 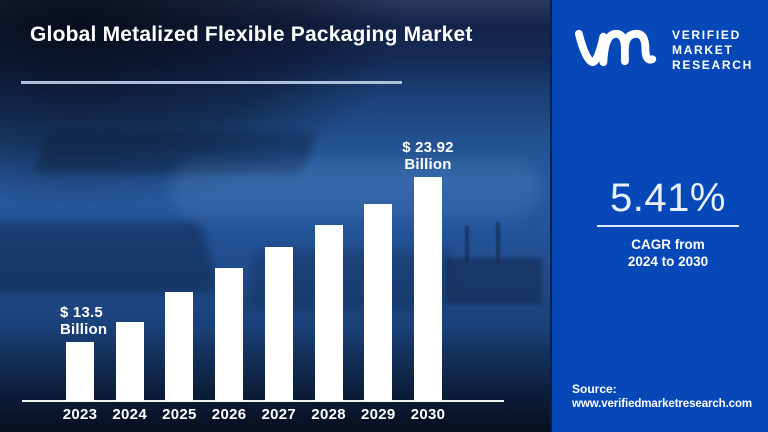 What do you see at coordinates (668, 226) in the screenshot?
I see `cagr-underline` at bounding box center [668, 226].